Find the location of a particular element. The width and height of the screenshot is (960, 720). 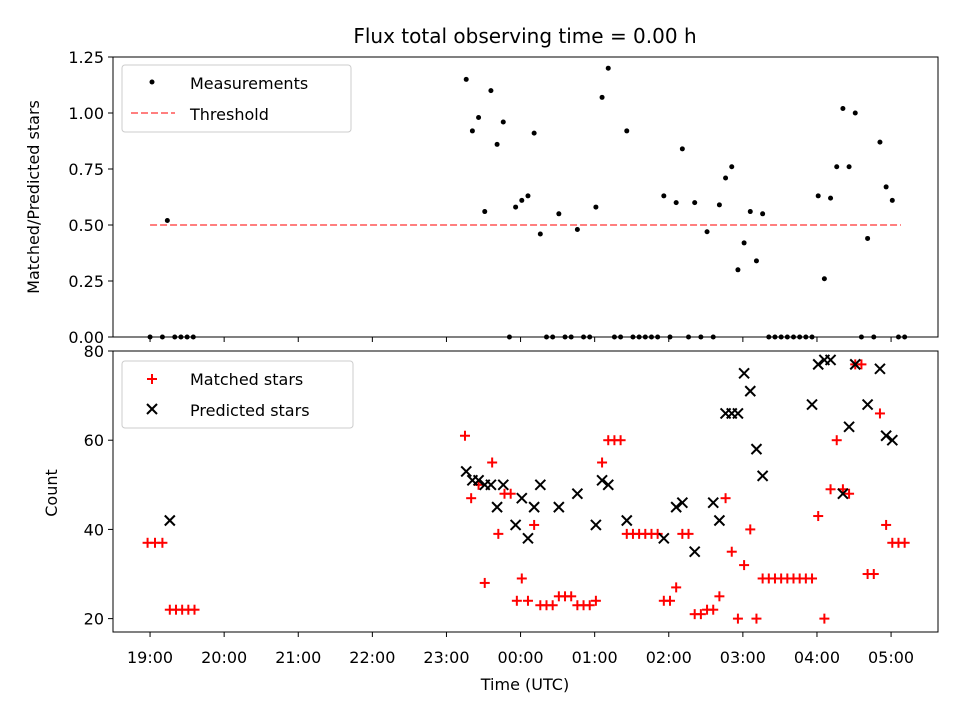

bottom-x-tick-label: 21:00 is located at coordinates (298, 657).